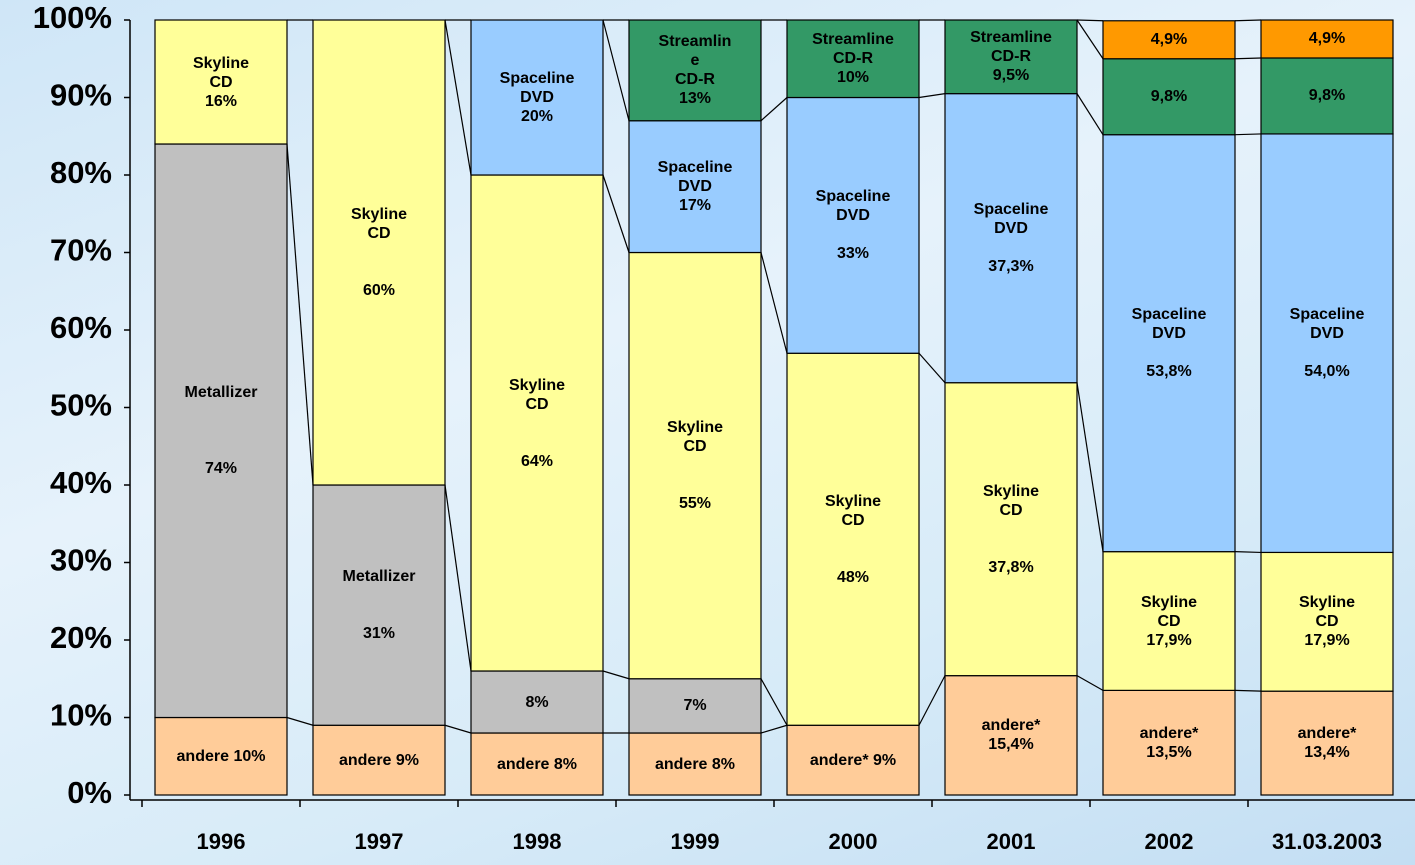  I want to click on segment-label: andere* 13,4%, so click(1327, 743).